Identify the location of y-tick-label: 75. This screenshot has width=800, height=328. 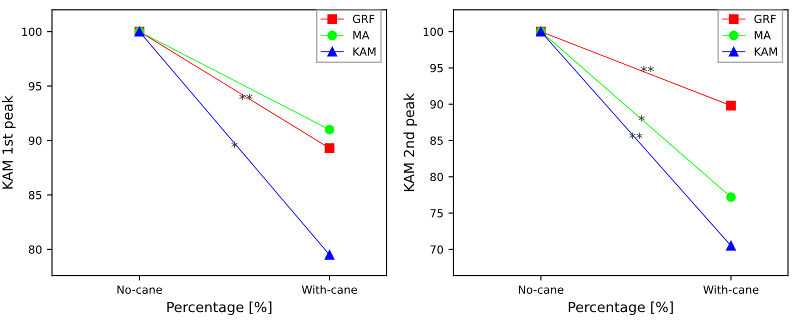
(436, 213).